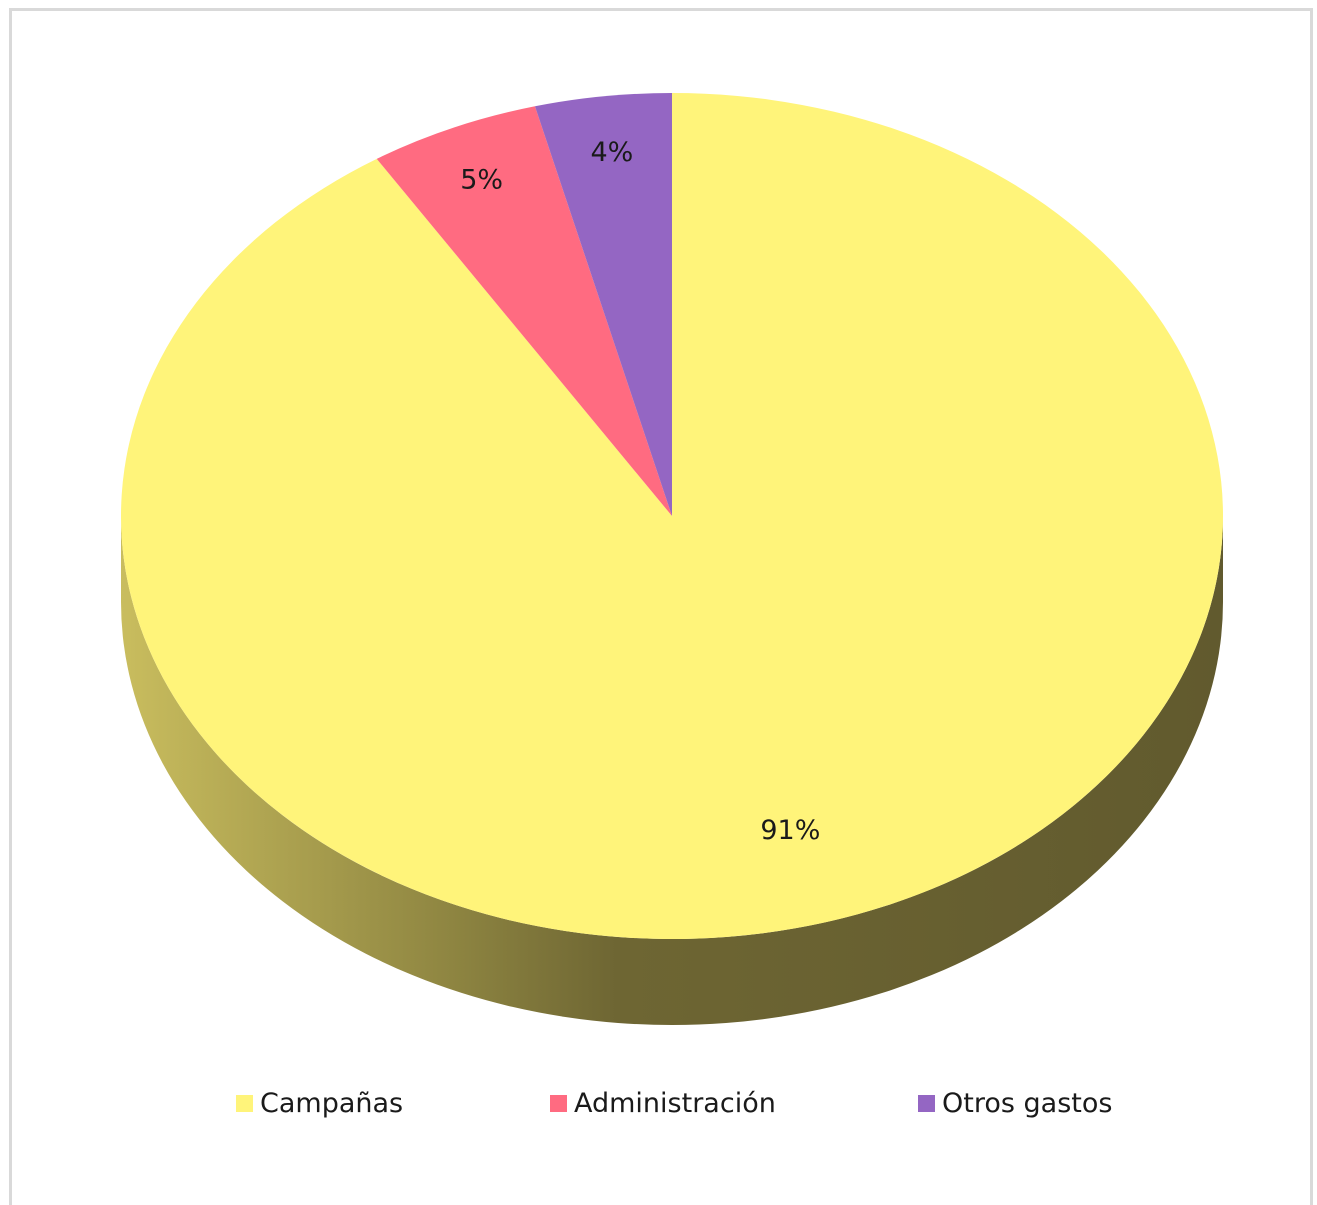 Image resolution: width=1317 pixels, height=1205 pixels. I want to click on legend-item-otros-gastos: Otros gastos, so click(1015, 1103).